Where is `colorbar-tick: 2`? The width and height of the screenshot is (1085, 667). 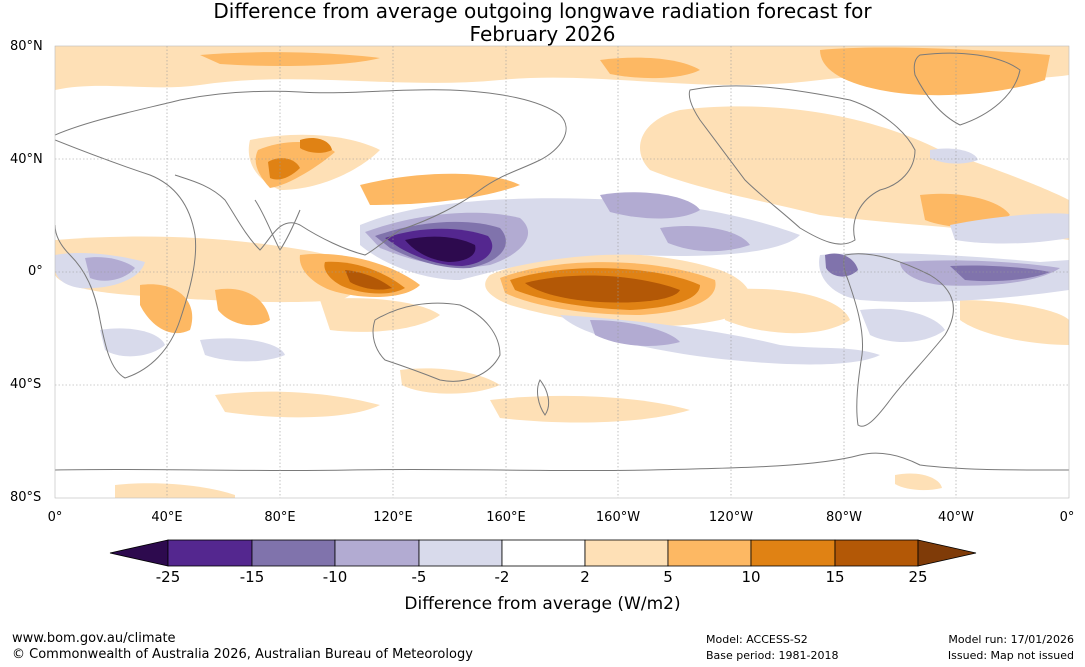
colorbar-tick: 2 is located at coordinates (585, 577).